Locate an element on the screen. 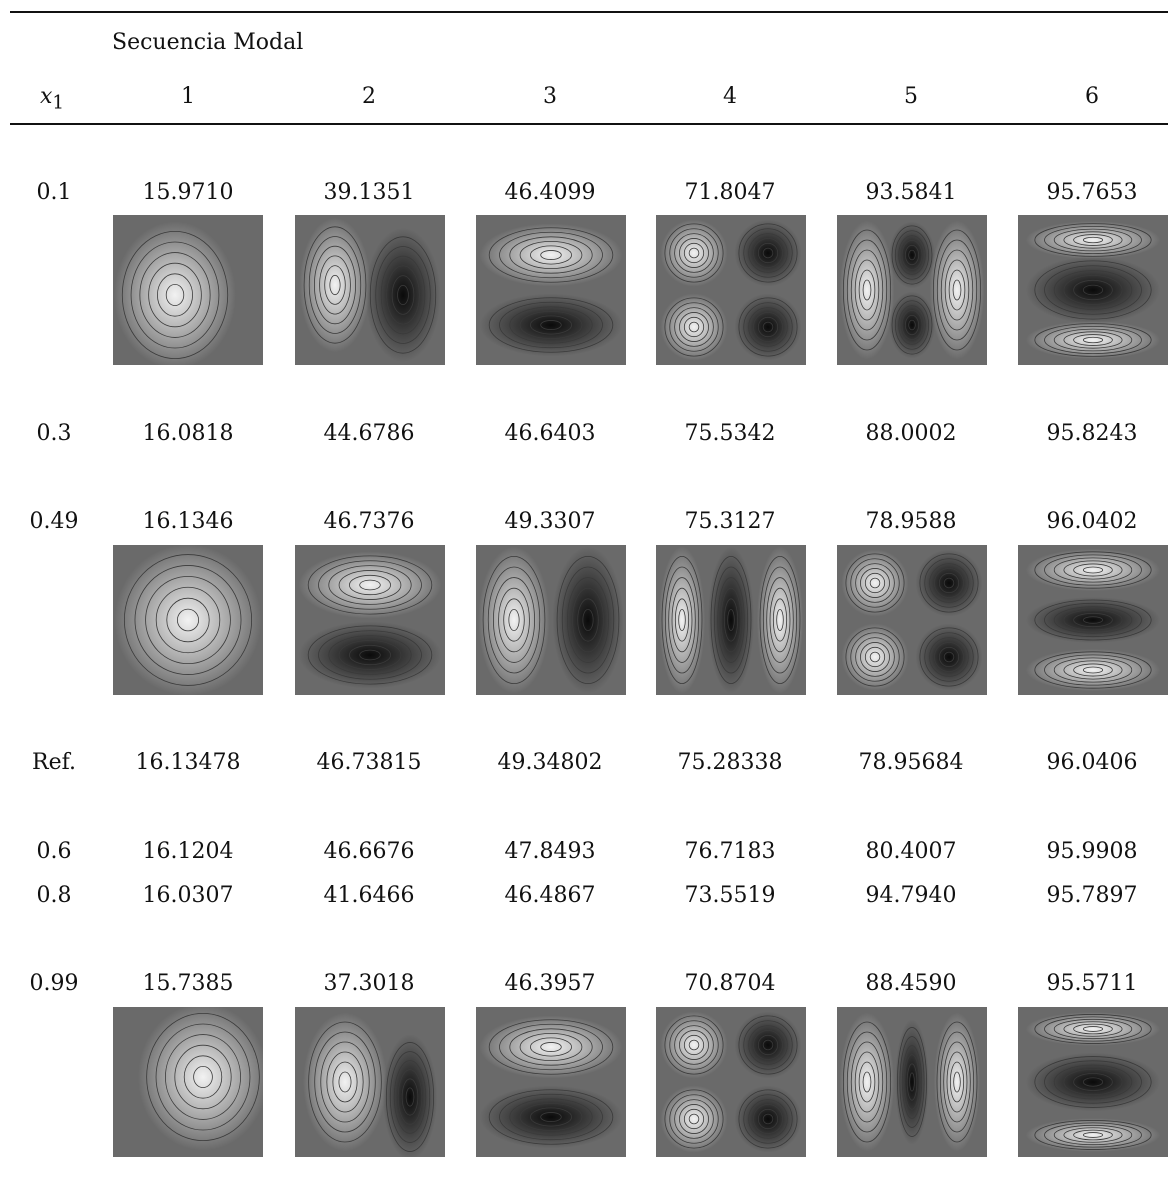 The height and width of the screenshot is (1193, 1168). table-cell: 93.5841 is located at coordinates (911, 192).